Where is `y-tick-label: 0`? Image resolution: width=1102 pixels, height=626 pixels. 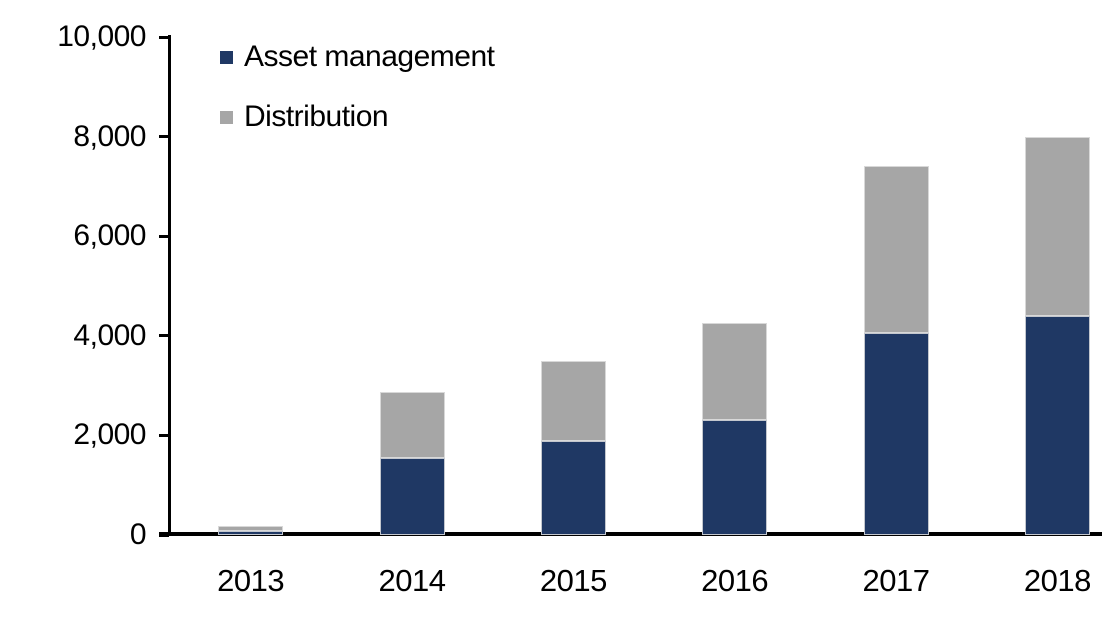
y-tick-label: 0 is located at coordinates (138, 534).